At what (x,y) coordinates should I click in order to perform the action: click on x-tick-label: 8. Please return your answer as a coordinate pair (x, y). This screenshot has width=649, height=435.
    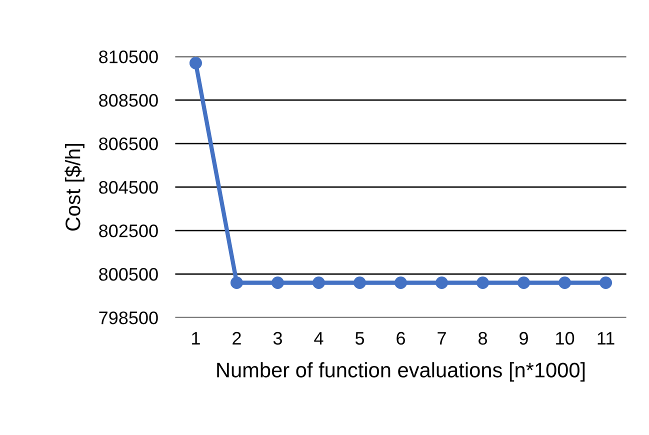
    Looking at the image, I should click on (483, 338).